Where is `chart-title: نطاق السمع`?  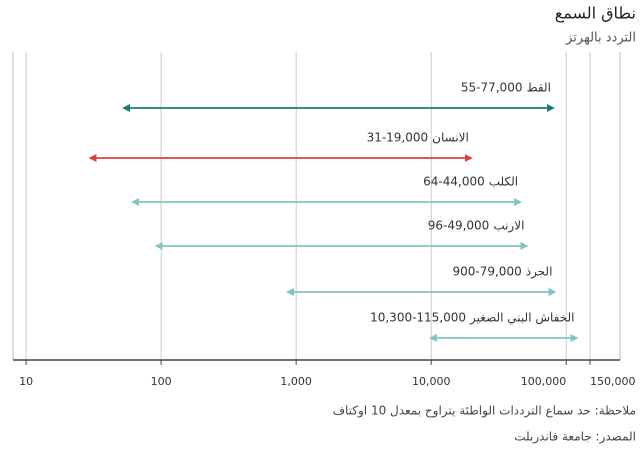 chart-title: نطاق السمع is located at coordinates (595, 14).